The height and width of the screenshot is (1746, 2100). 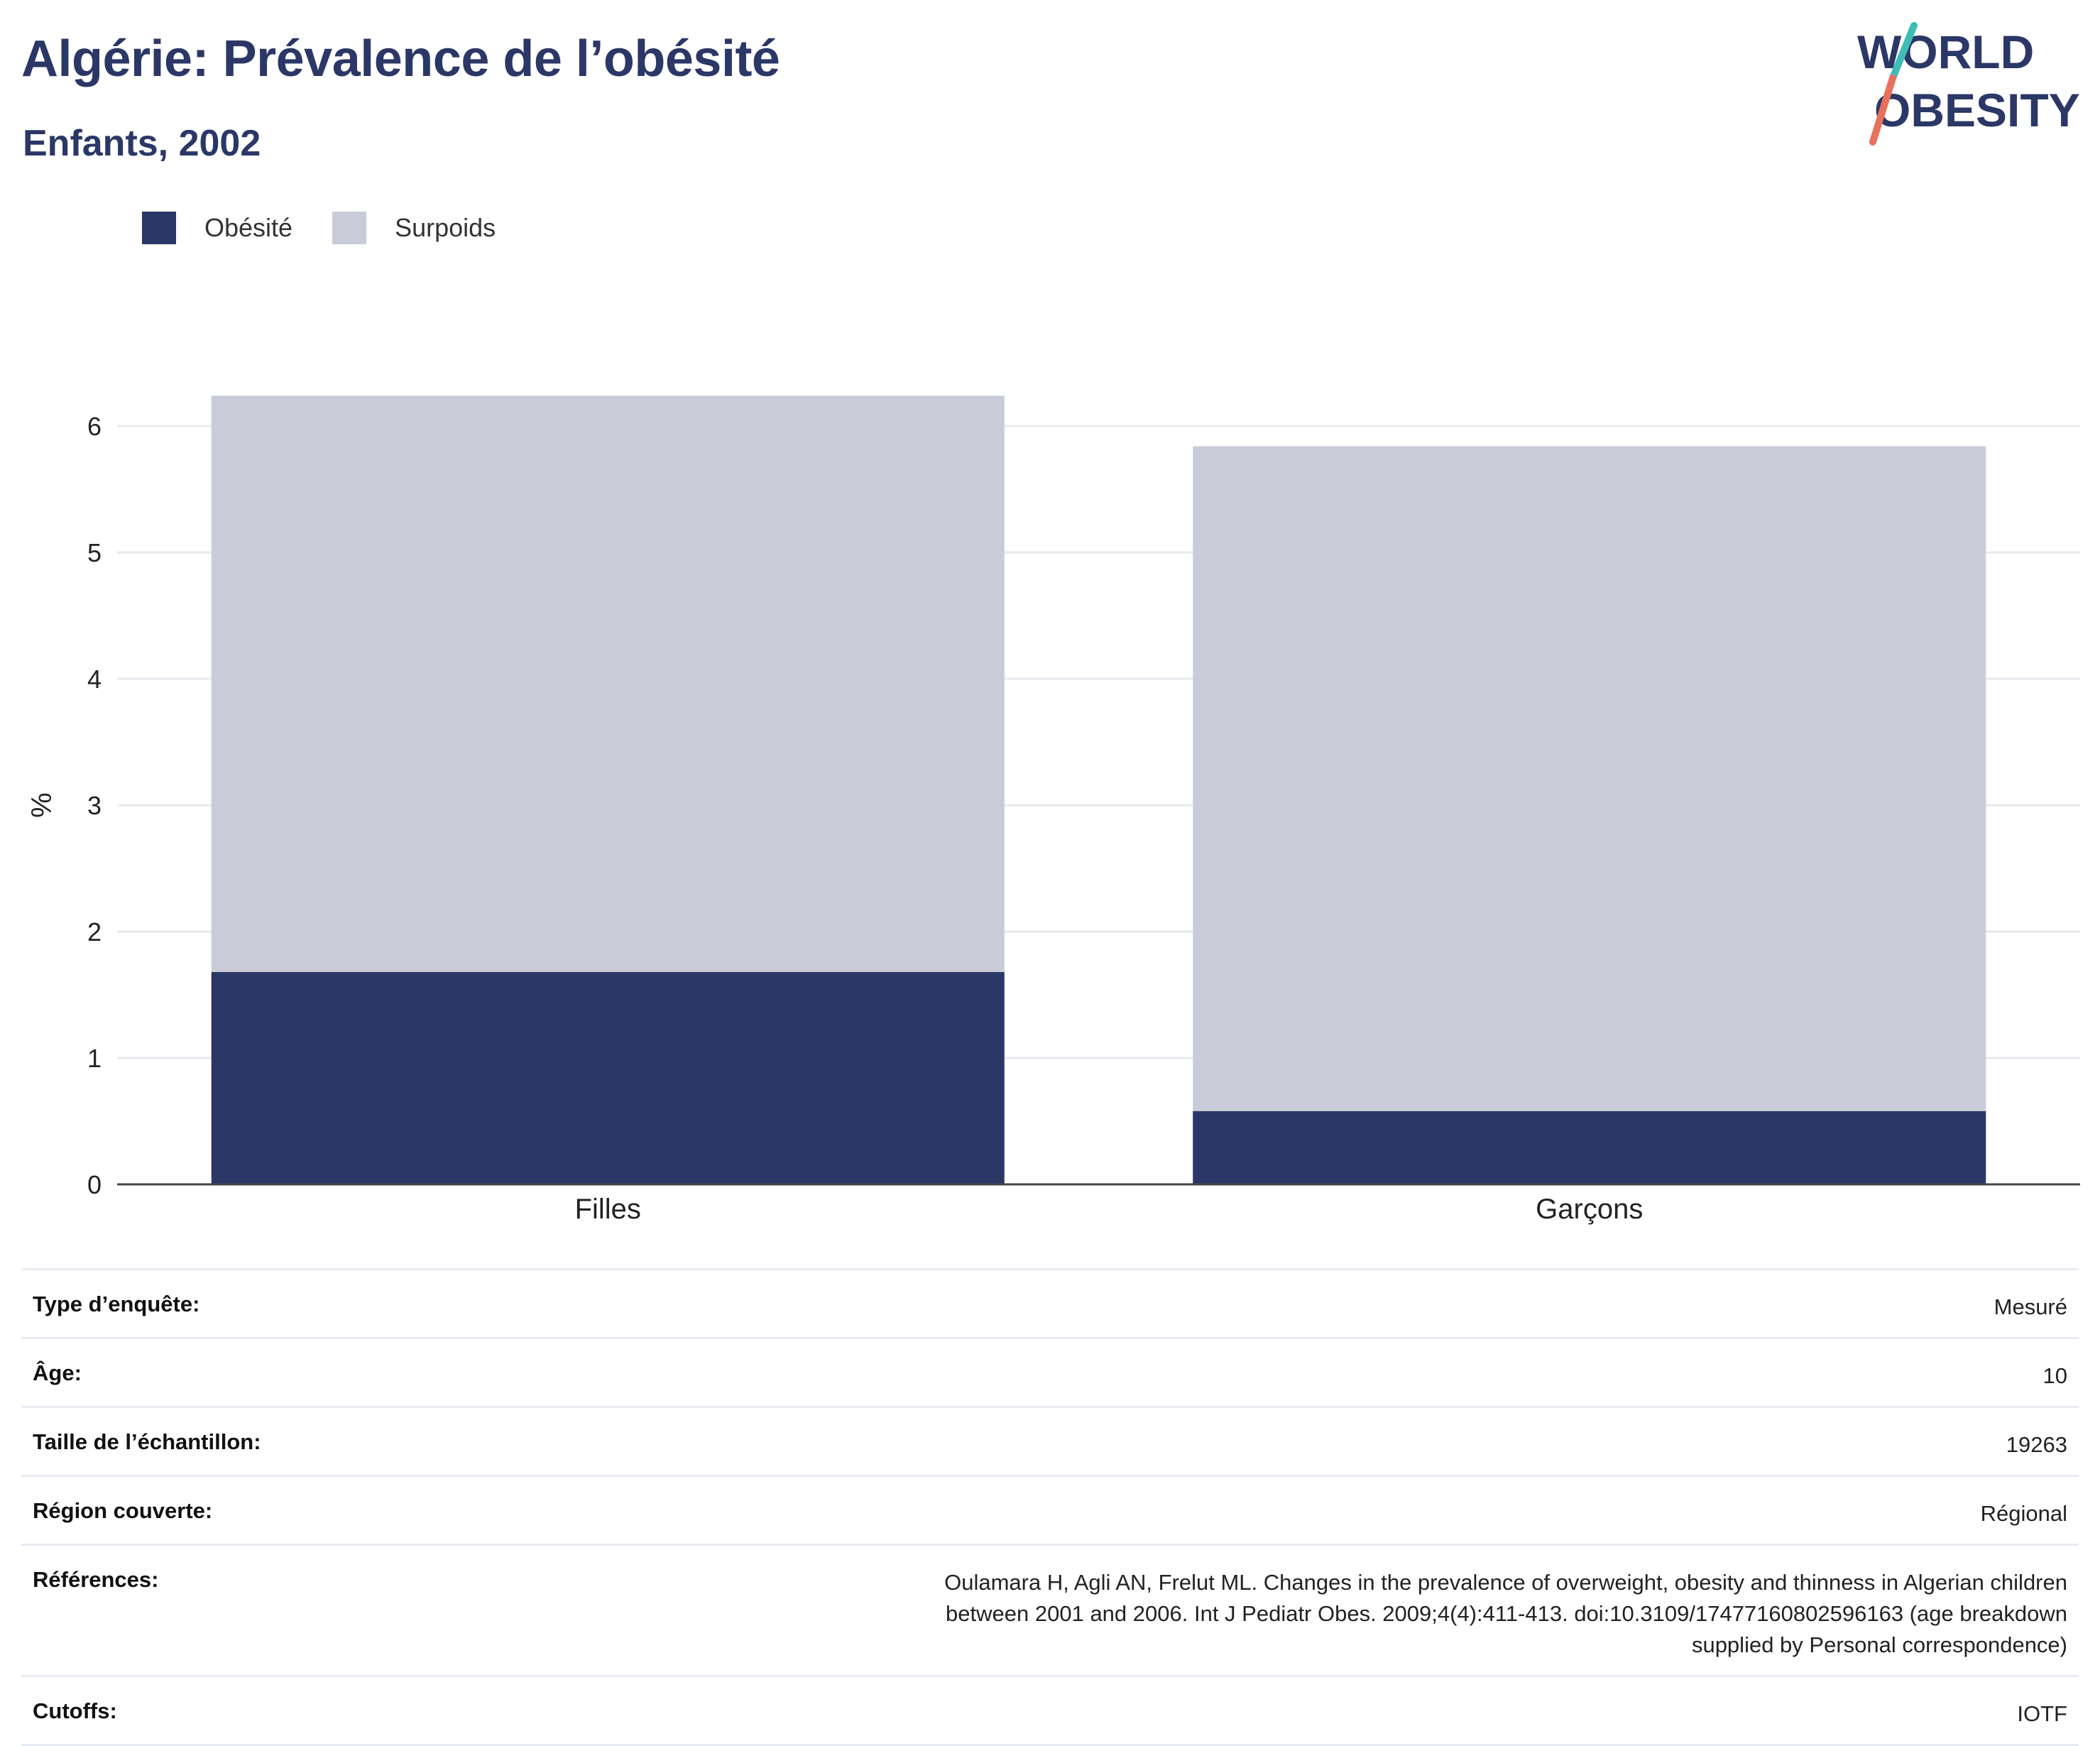 I want to click on legend-label-overweight: Surpoids, so click(x=445, y=228).